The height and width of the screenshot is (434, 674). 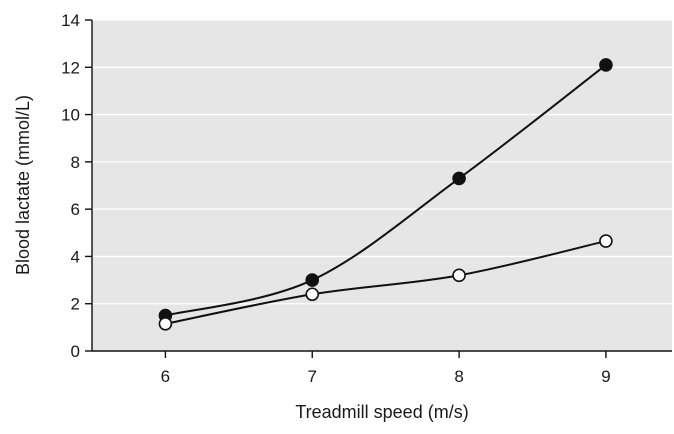 What do you see at coordinates (76, 186) in the screenshot?
I see `y-ticks: 0 2 4 6 8 10 12 14` at bounding box center [76, 186].